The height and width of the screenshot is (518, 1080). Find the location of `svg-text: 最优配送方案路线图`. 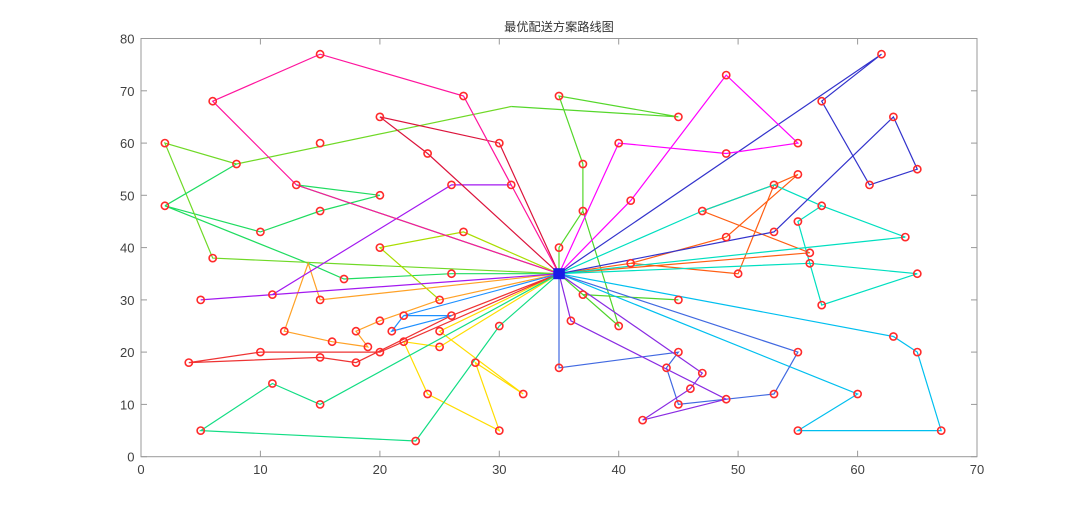

svg-text: 最优配送方案路线图 is located at coordinates (559, 26).